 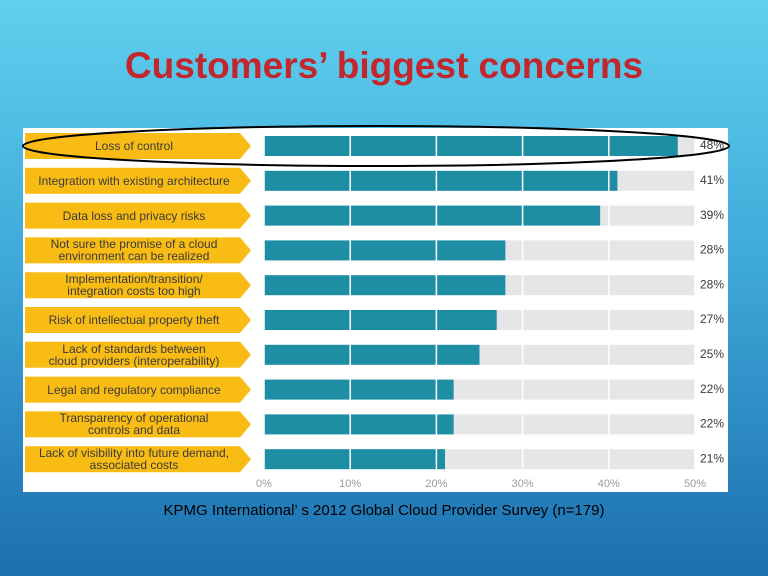 What do you see at coordinates (134, 215) in the screenshot?
I see `category-label: Data loss and privacy risks` at bounding box center [134, 215].